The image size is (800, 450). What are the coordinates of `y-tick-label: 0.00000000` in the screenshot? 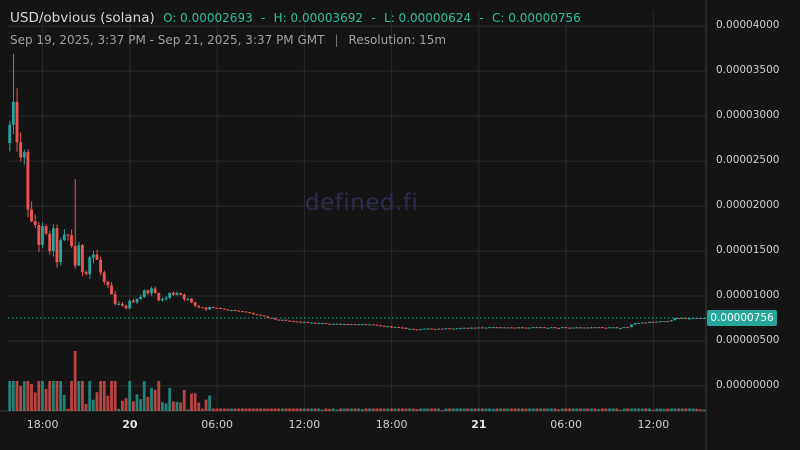 It's located at (748, 385).